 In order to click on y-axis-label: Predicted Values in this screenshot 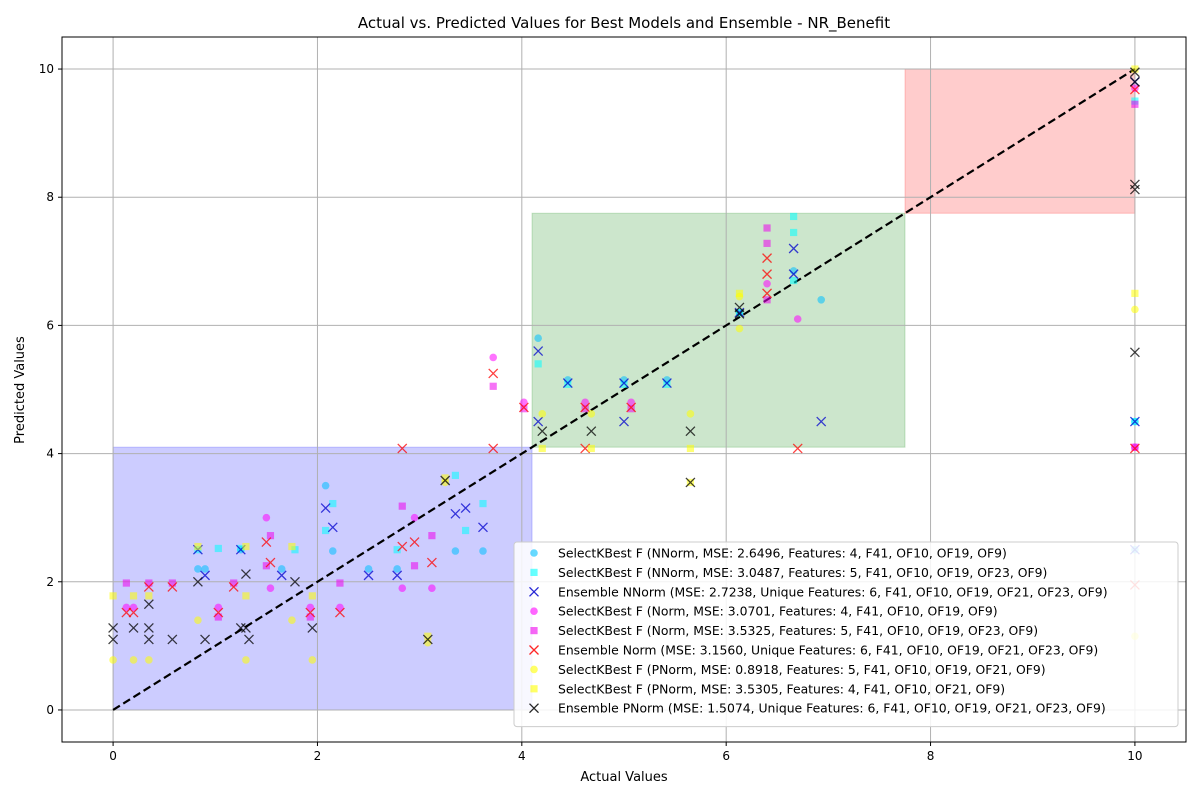, I will do `click(20, 390)`.